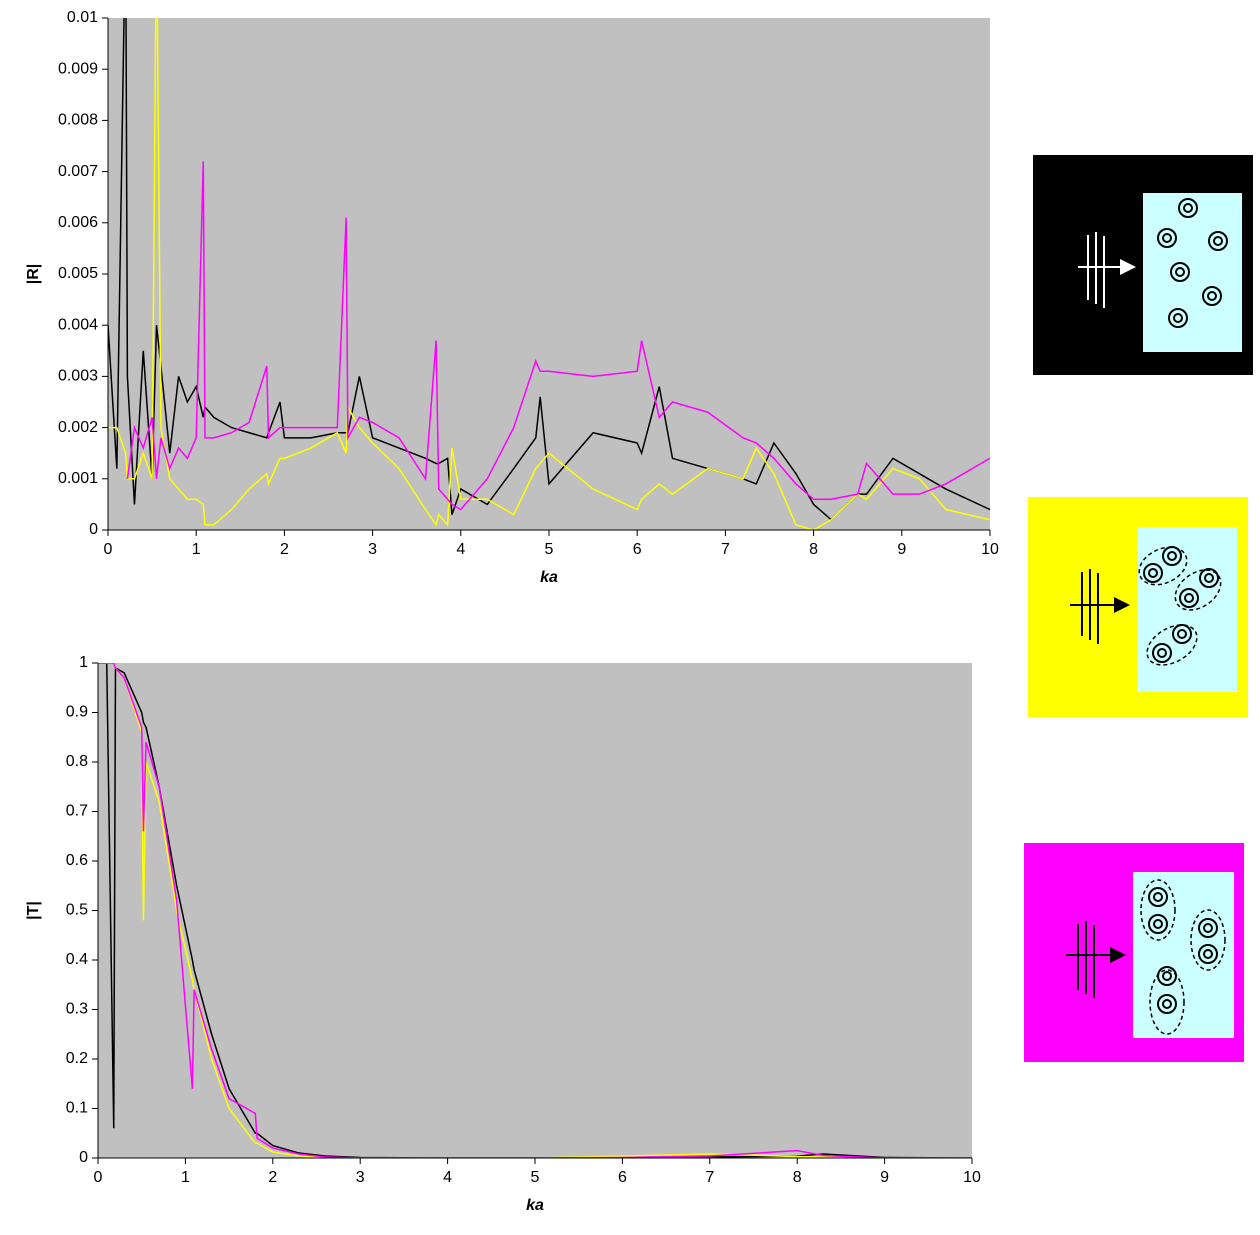  I want to click on y-tick-label: 0.008, so click(78, 120).